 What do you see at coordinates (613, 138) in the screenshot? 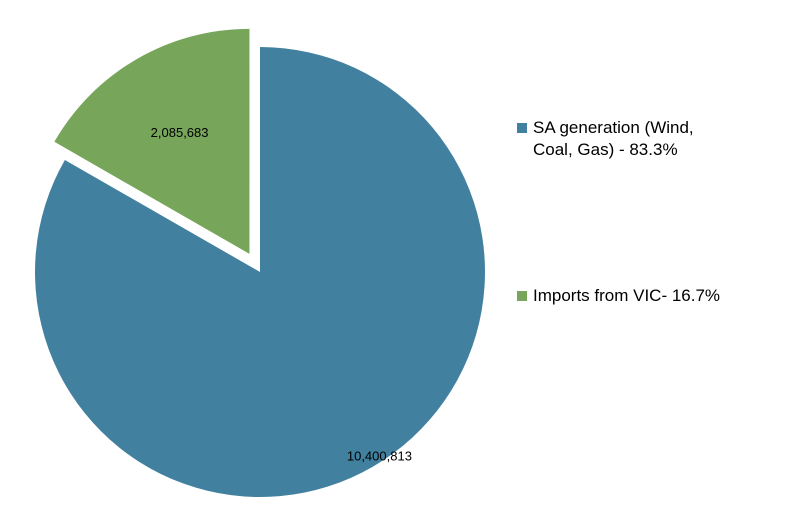
I see `legend-label-sa-generation: SA generation (Wind, Coal, Gas) - 83.3%` at bounding box center [613, 138].